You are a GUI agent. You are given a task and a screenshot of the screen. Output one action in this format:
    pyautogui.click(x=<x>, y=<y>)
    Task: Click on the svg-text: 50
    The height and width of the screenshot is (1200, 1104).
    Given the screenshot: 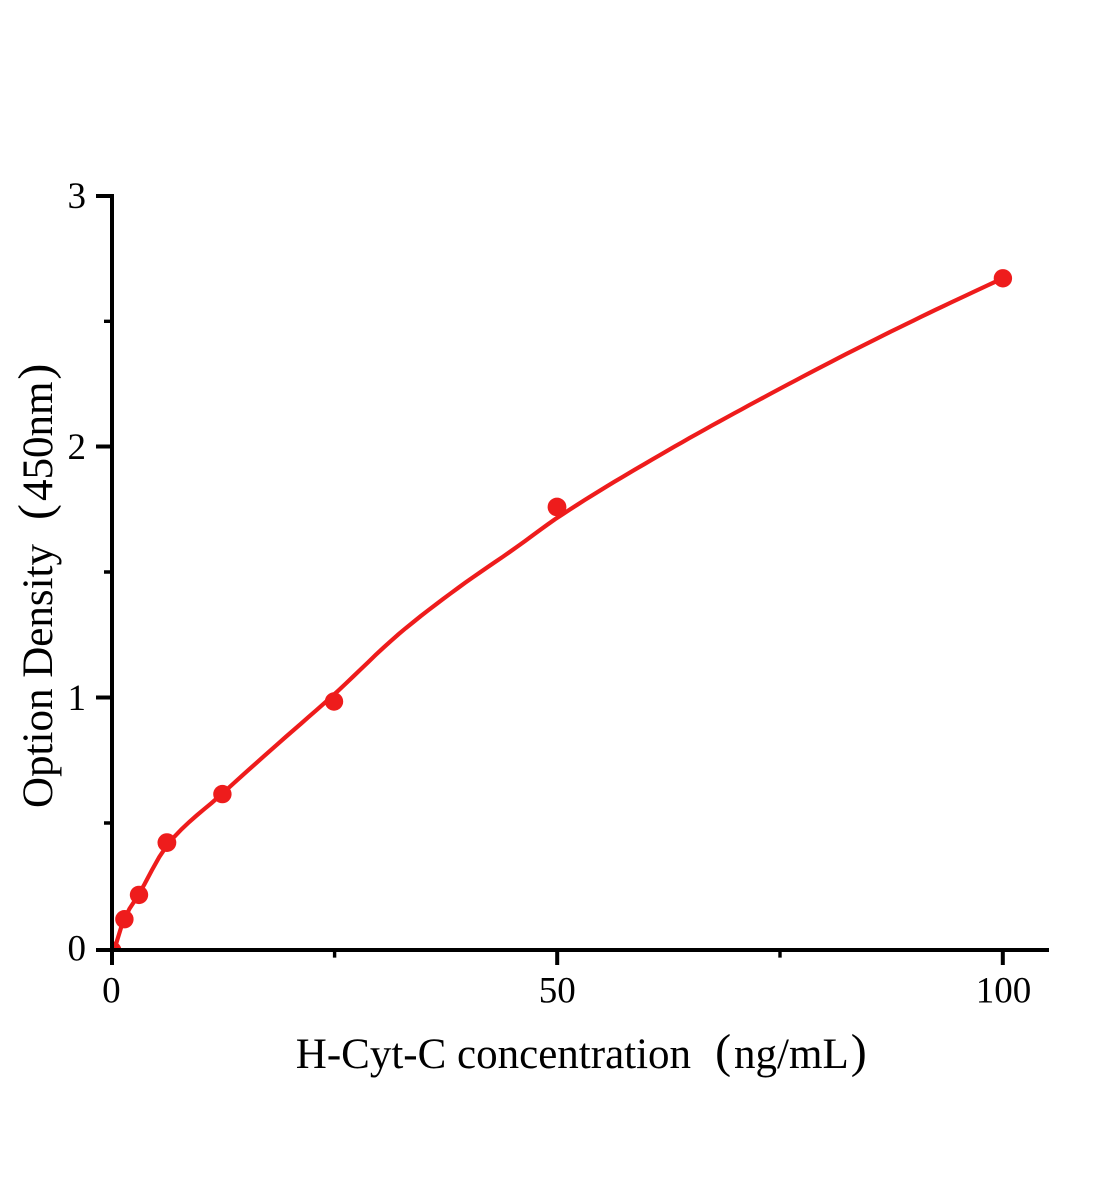 What is the action you would take?
    pyautogui.click(x=557, y=991)
    